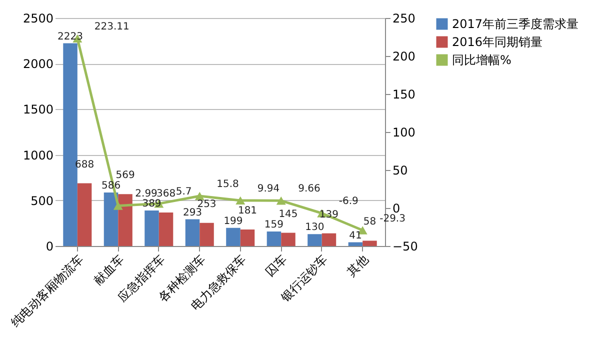  I want to click on data-label: 2.99, so click(146, 194).